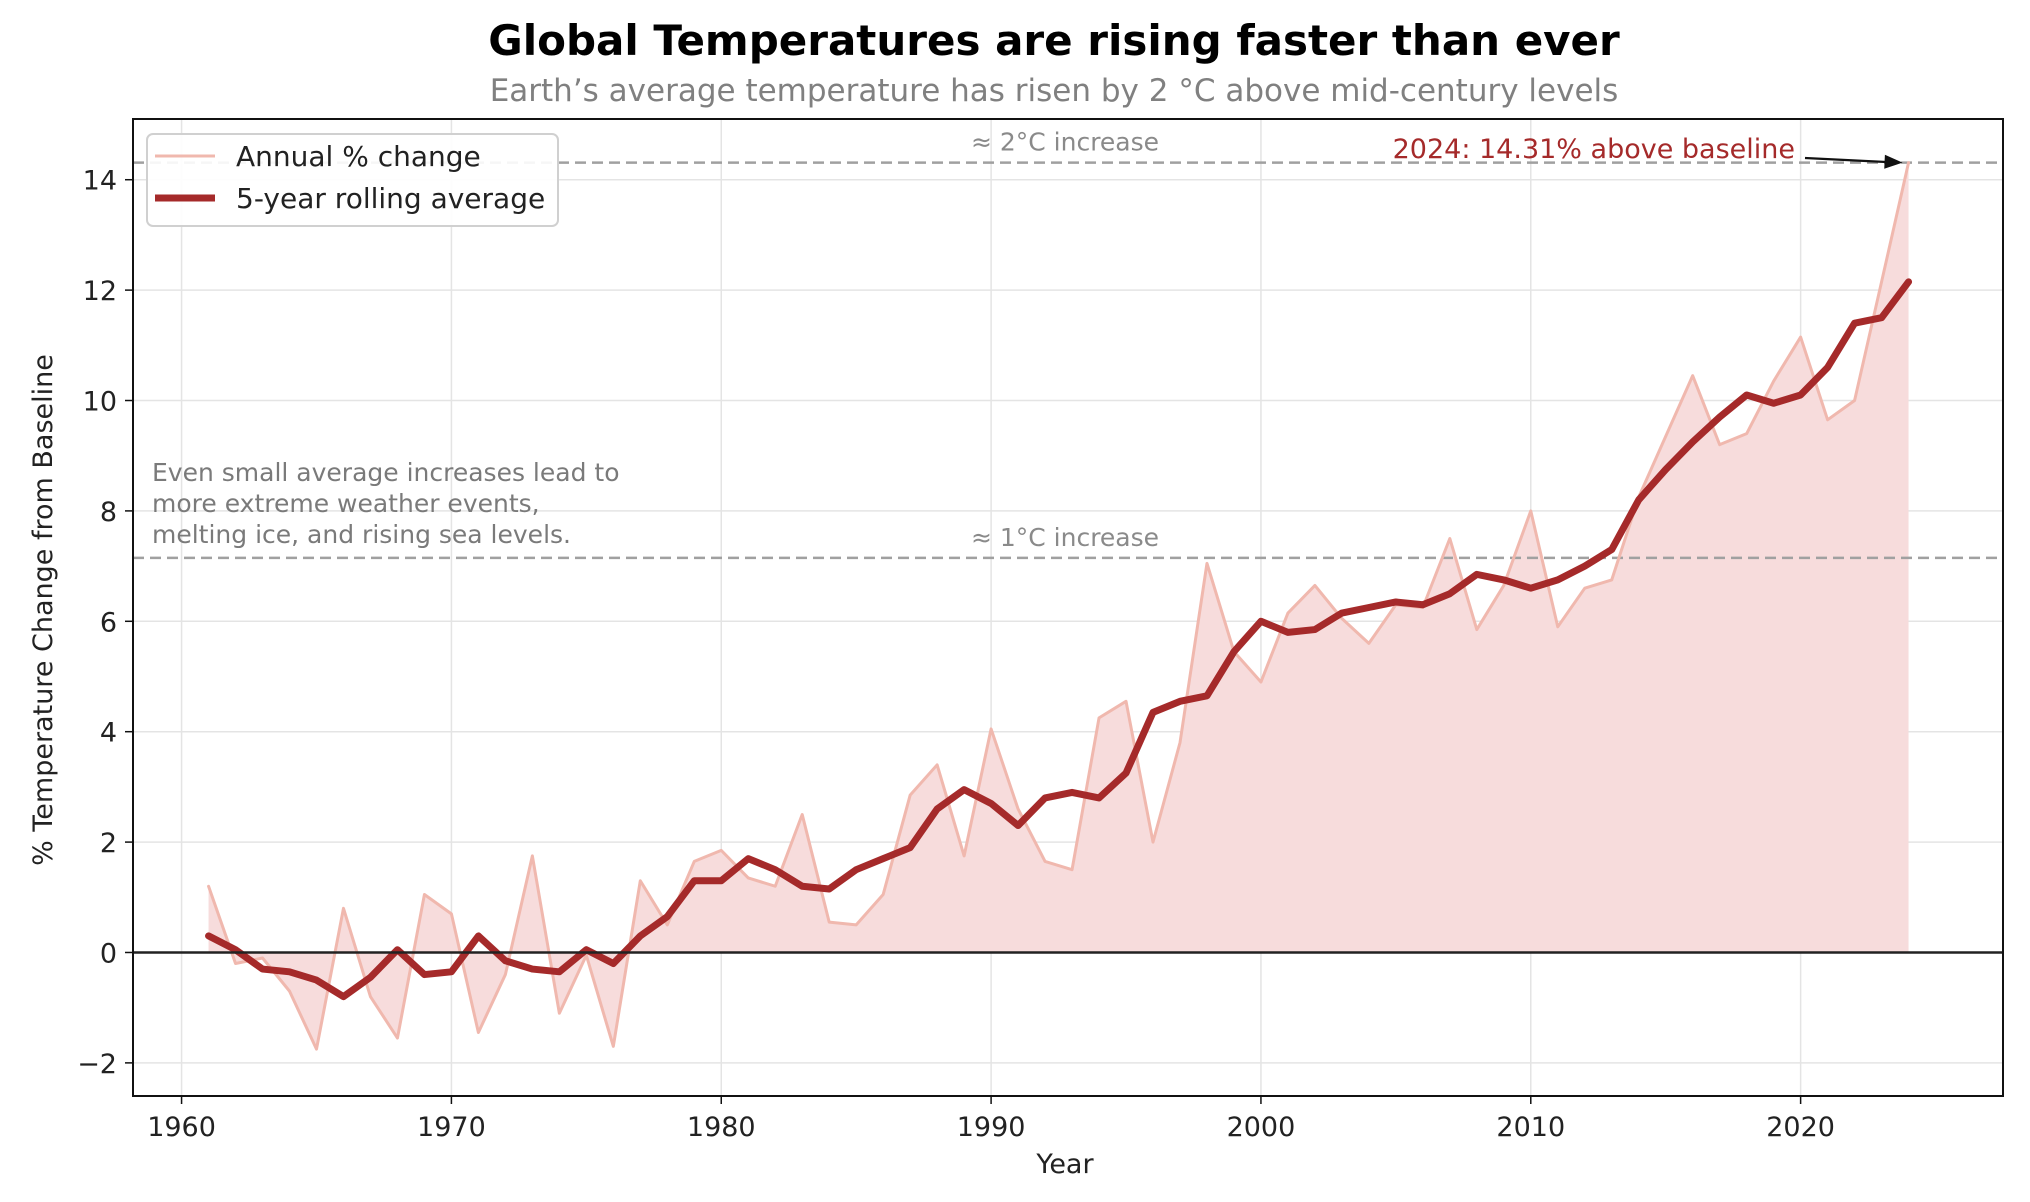 The image size is (2030, 1202). I want to click on x-tick-label: 1990, so click(991, 1127).